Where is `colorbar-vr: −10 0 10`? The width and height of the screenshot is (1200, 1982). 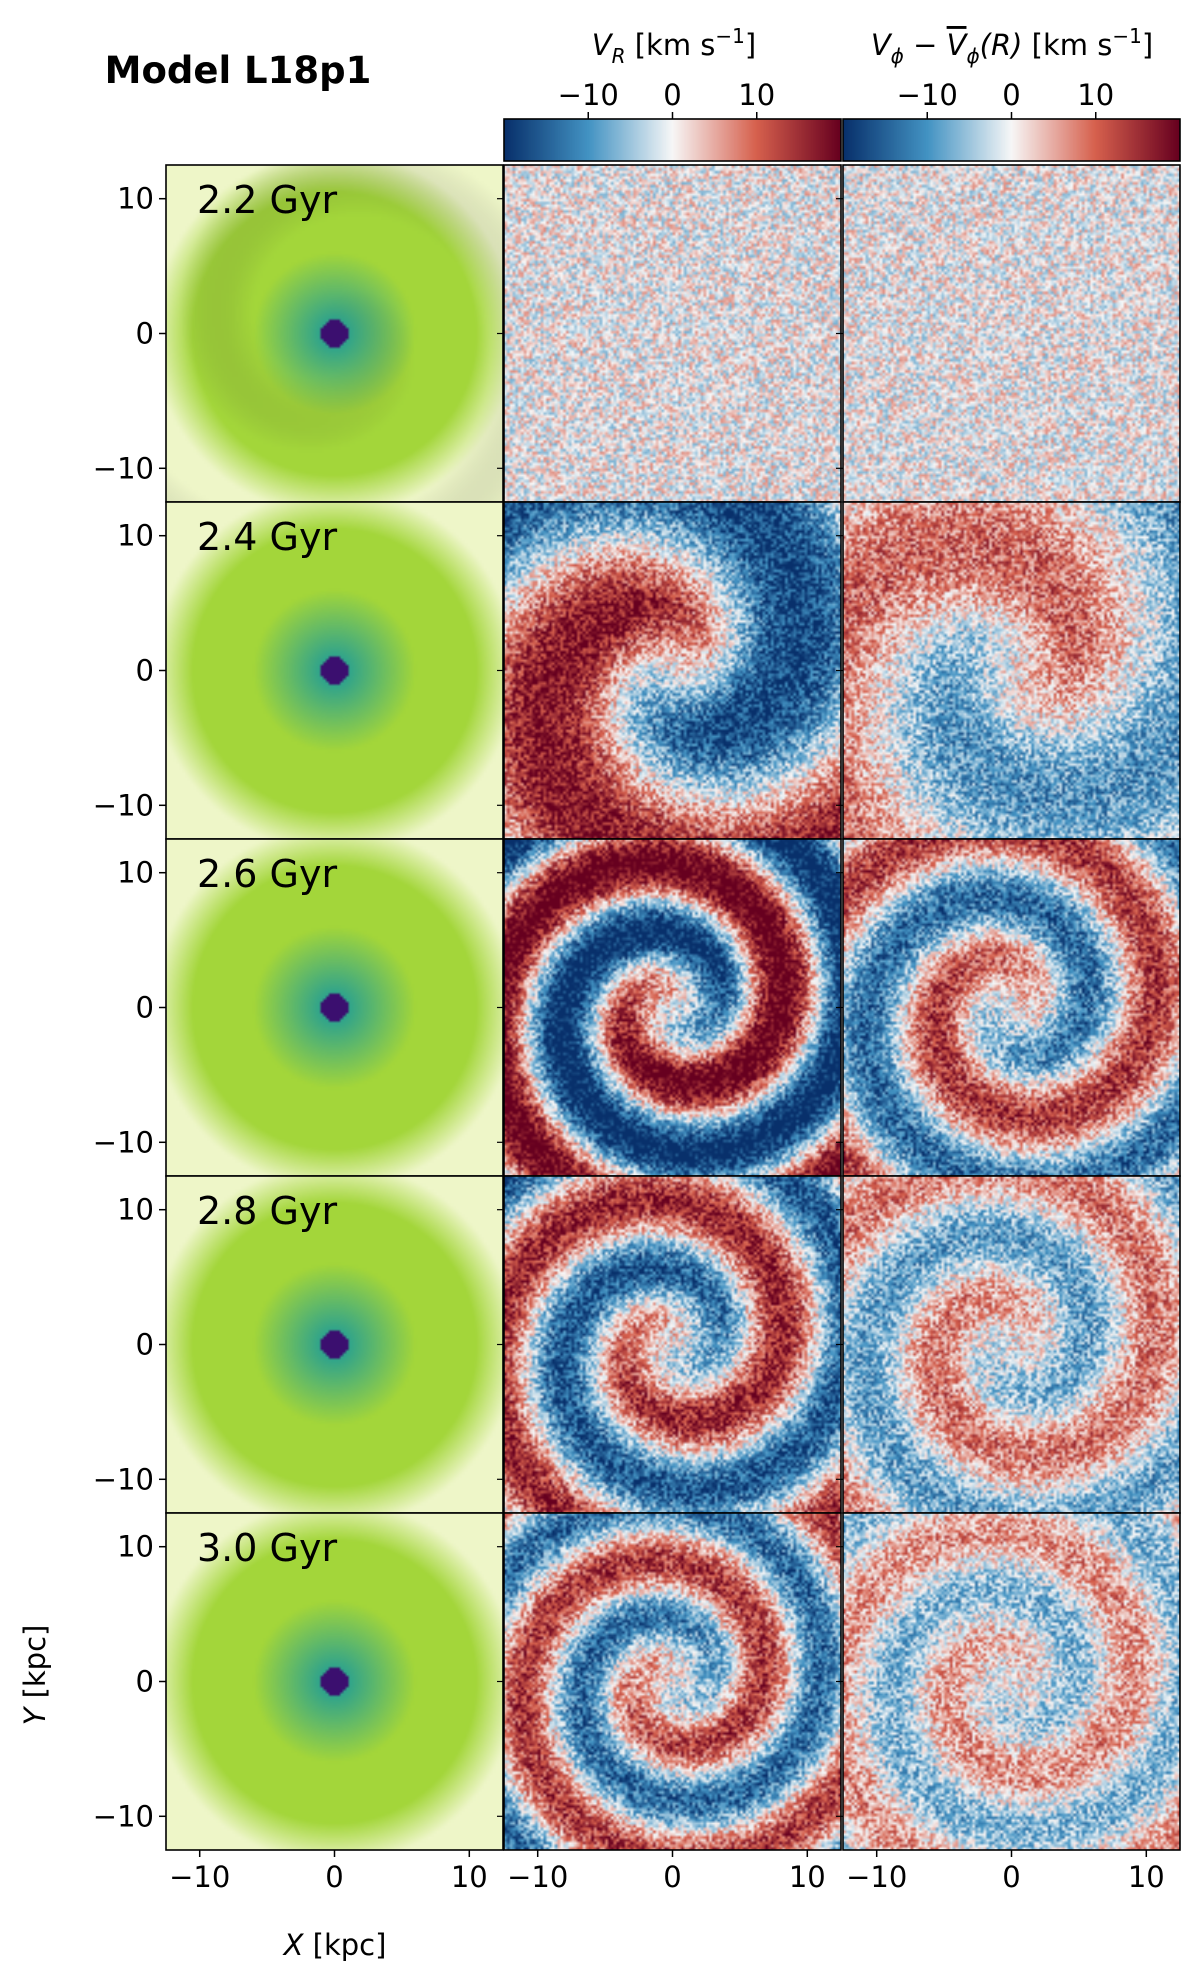 colorbar-vr: −10 0 10 is located at coordinates (672, 120).